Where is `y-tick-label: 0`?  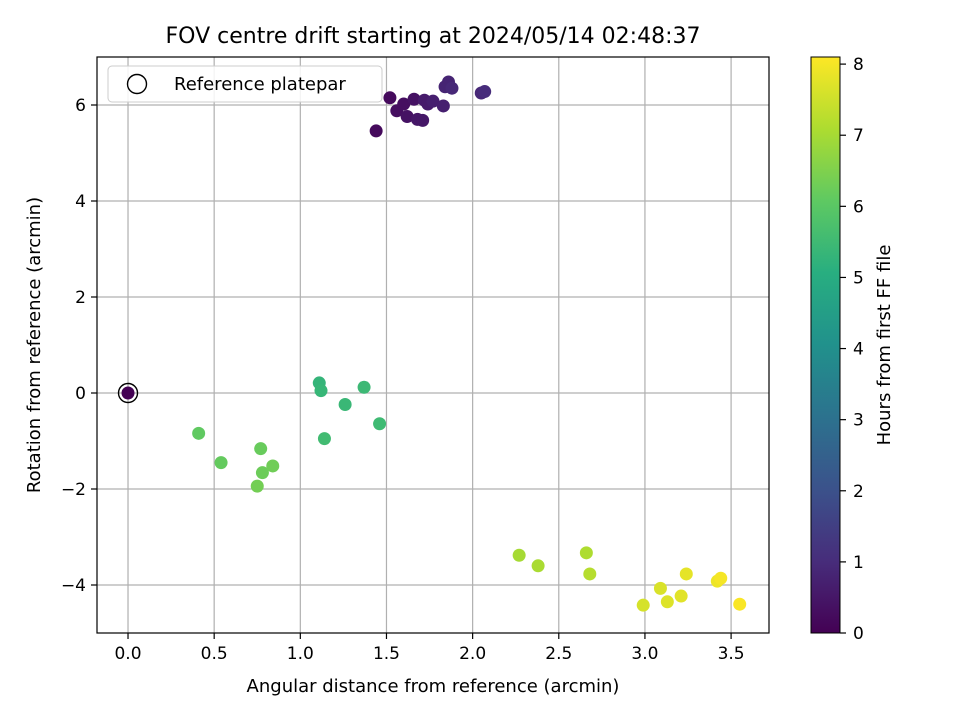 y-tick-label: 0 is located at coordinates (80, 394).